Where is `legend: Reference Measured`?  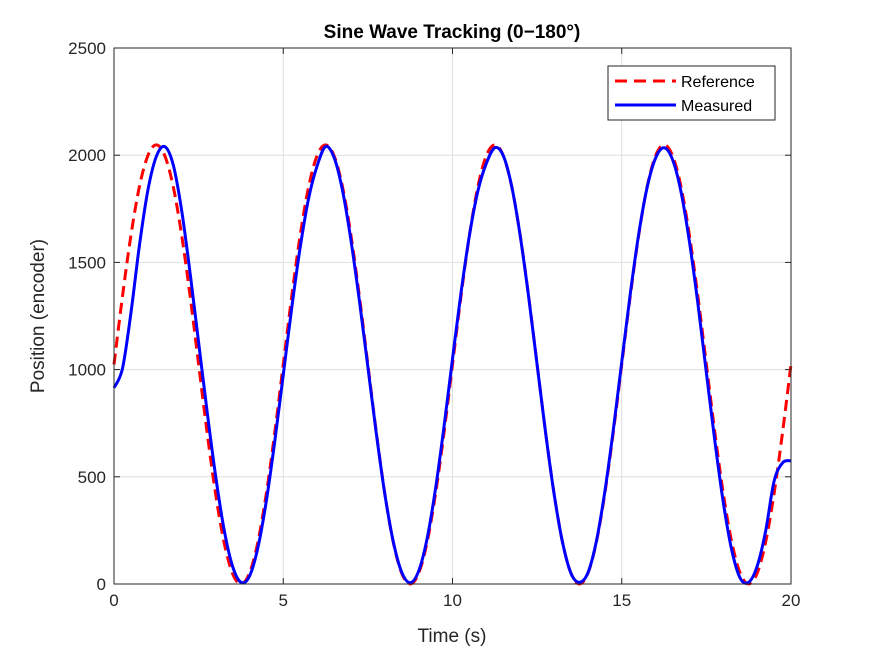 legend: Reference Measured is located at coordinates (691, 93).